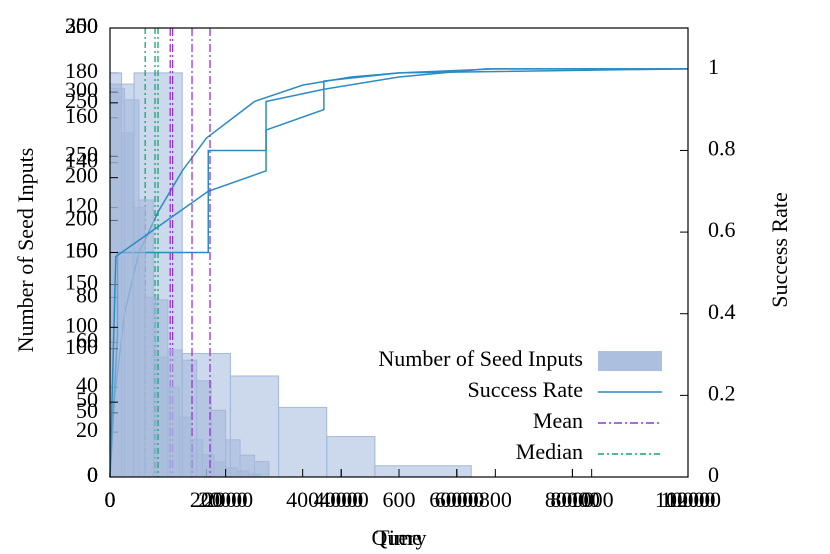 The image size is (830, 554). Describe the element at coordinates (92, 474) in the screenshot. I see `y-tick-label: 0` at that location.